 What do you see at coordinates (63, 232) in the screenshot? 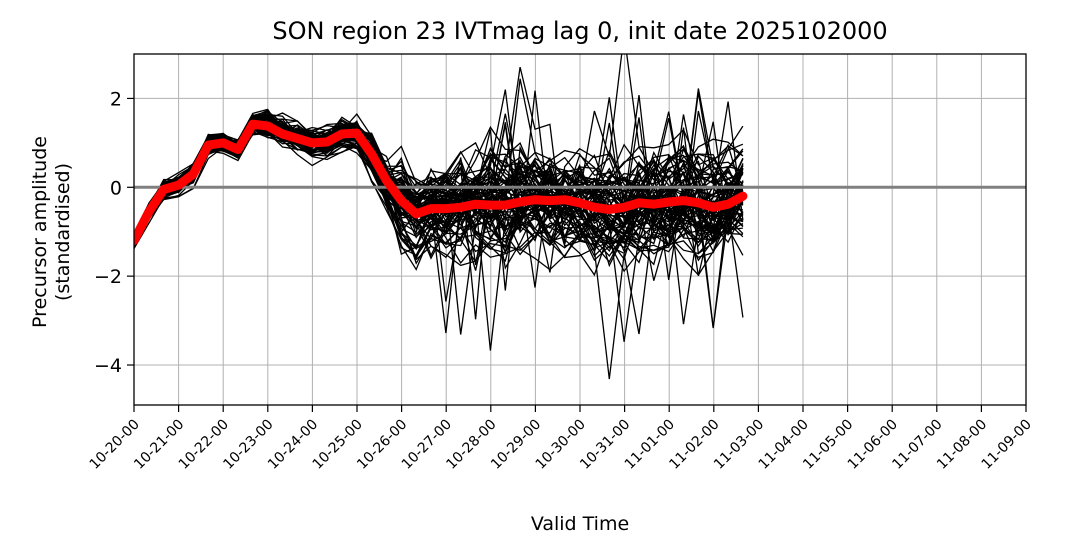
I see `y-axis-label-line2: (standardised)` at bounding box center [63, 232].